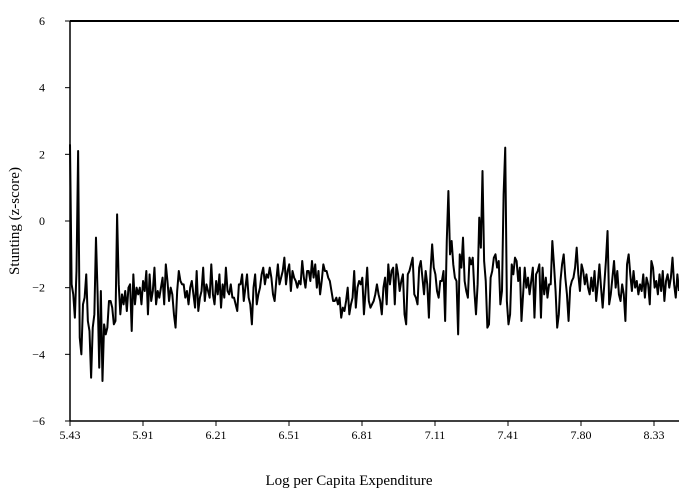 The width and height of the screenshot is (679, 492). What do you see at coordinates (348, 481) in the screenshot?
I see `x-axis-title: Log per Capita Expenditure` at bounding box center [348, 481].